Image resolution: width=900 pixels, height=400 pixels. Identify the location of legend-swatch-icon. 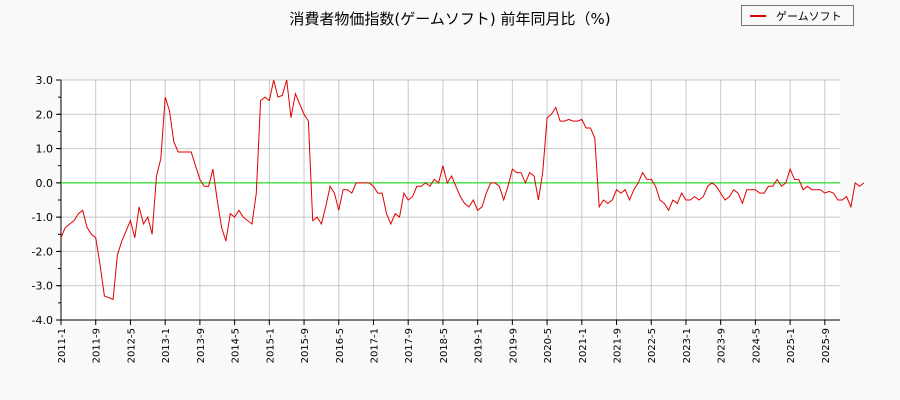
(758, 15).